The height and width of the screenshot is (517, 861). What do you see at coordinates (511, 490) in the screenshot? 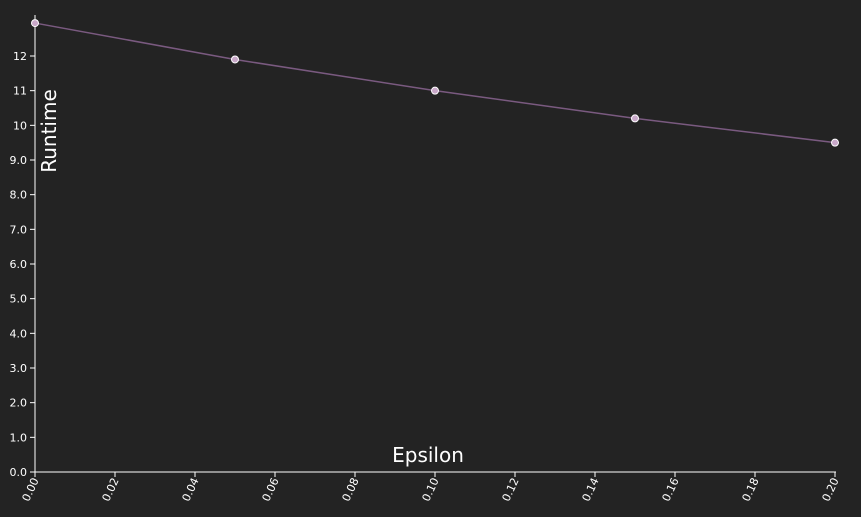
I see `x-tick-label: 0.12` at bounding box center [511, 490].